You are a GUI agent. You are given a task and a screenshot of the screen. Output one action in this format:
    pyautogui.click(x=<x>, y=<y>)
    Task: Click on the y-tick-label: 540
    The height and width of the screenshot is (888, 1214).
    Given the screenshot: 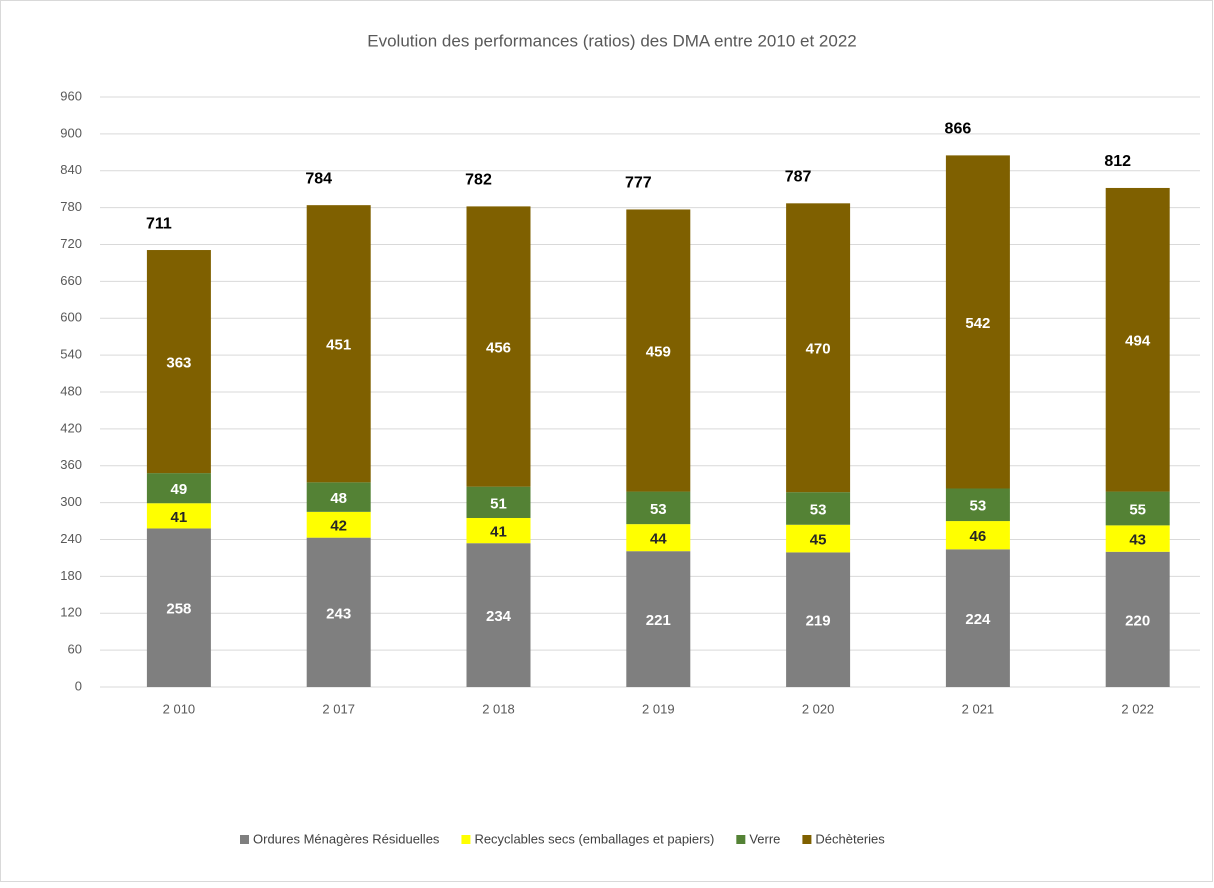 What is the action you would take?
    pyautogui.click(x=71, y=354)
    